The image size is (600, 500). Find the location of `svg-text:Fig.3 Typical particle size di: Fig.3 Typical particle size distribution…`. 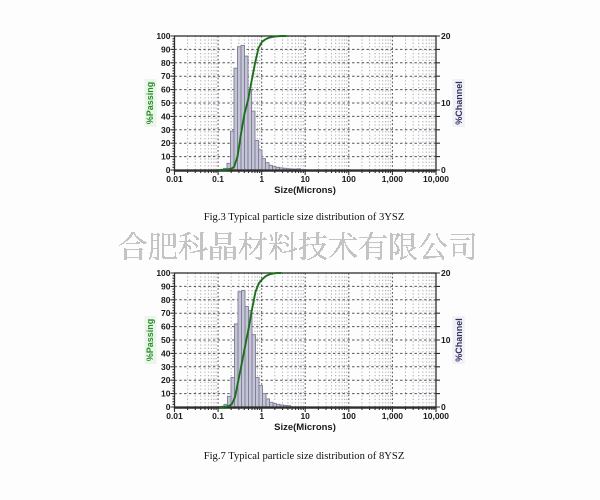

svg-text:Fig.3 Typical particle size di: Fig.3 Typical particle size distribution… is located at coordinates (304, 217).